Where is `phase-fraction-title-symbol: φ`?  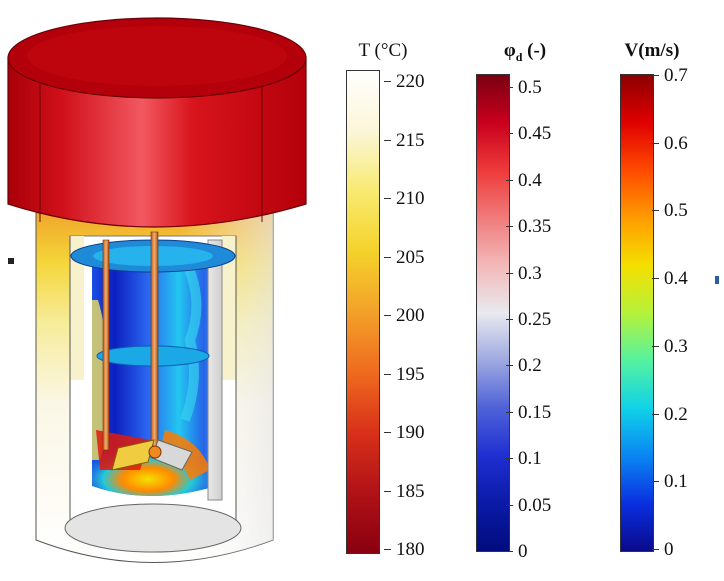
phase-fraction-title-symbol: φ is located at coordinates (509, 50).